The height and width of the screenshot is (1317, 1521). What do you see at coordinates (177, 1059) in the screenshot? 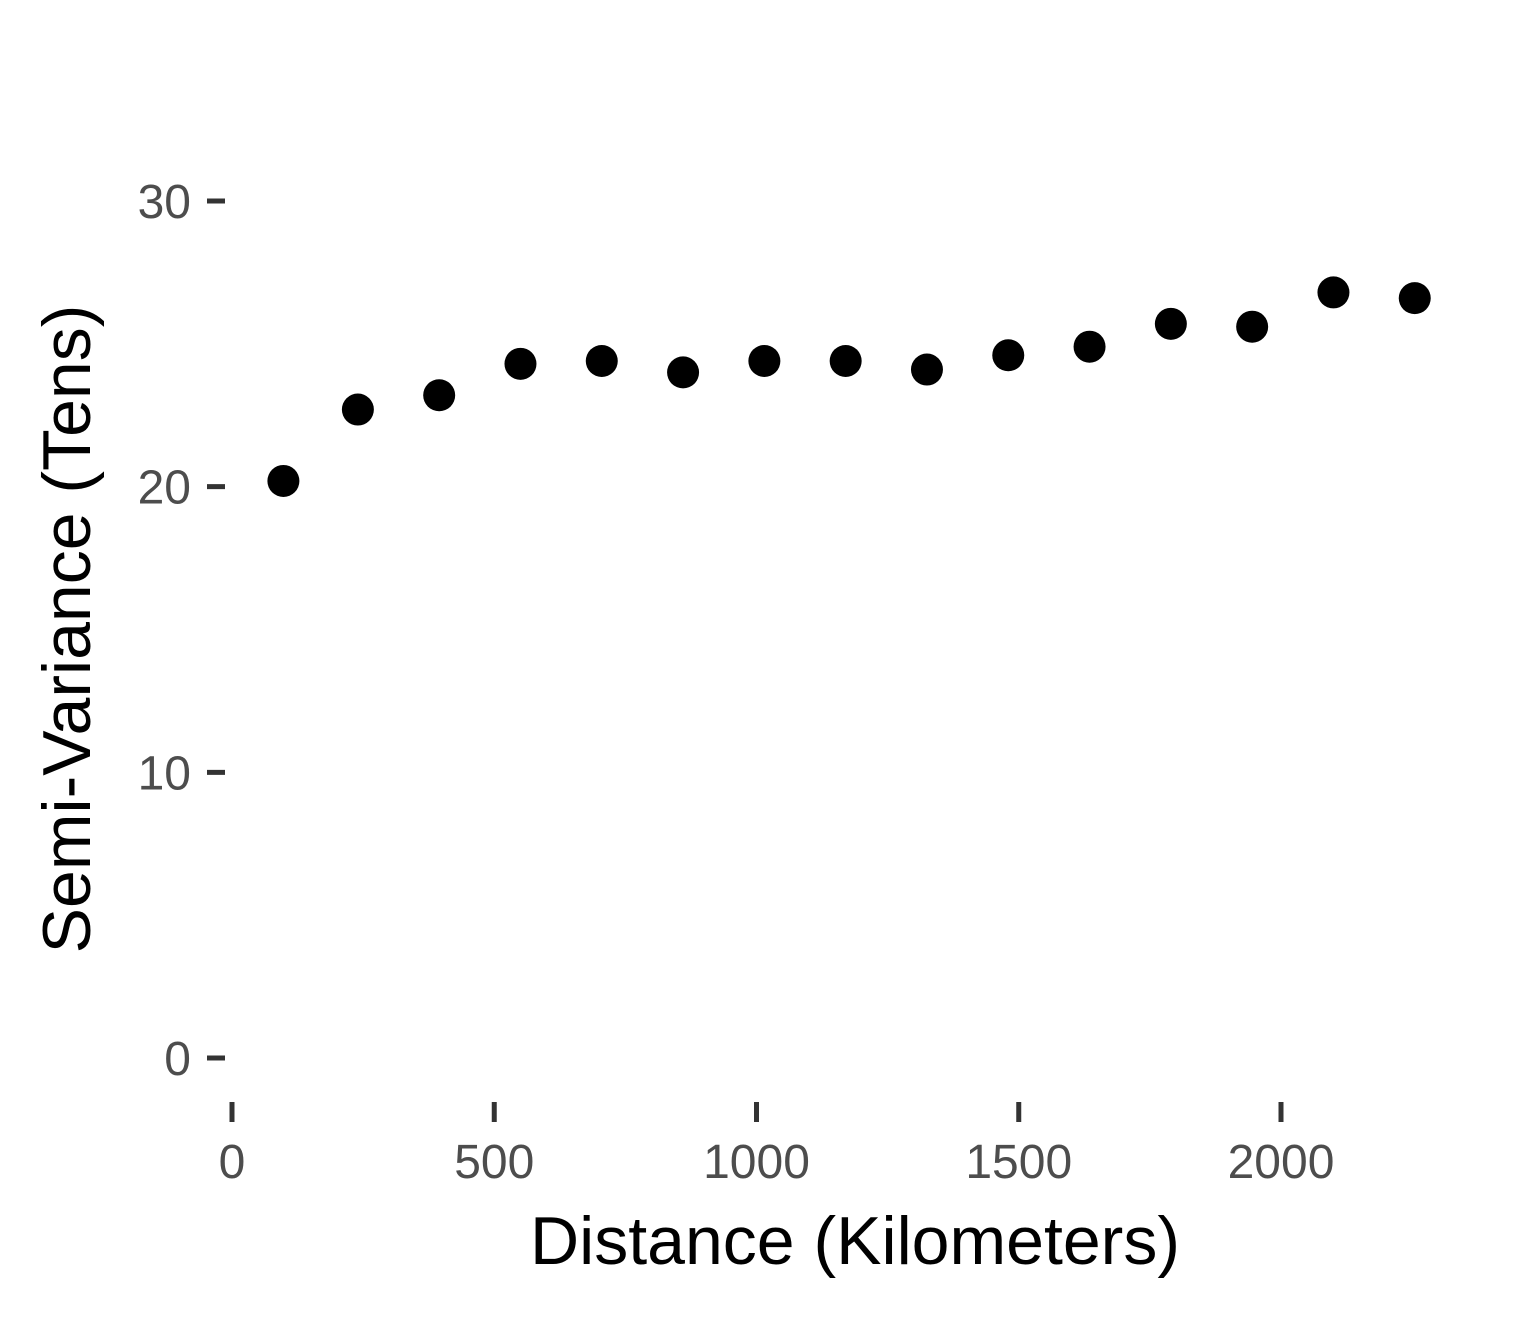
I see `y-tick-label: 0` at bounding box center [177, 1059].